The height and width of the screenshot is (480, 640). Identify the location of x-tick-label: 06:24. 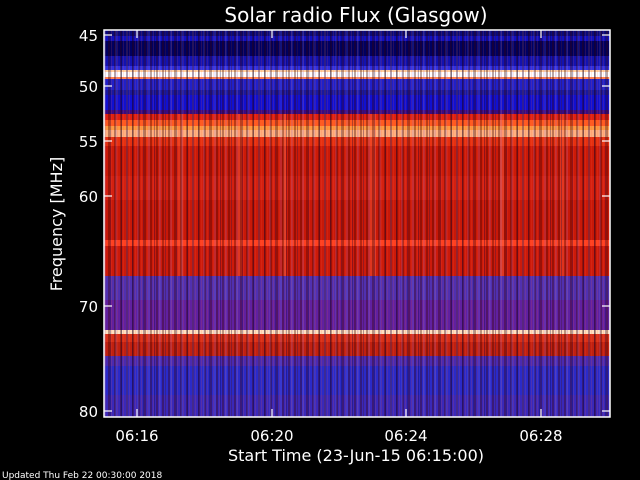
(405, 436).